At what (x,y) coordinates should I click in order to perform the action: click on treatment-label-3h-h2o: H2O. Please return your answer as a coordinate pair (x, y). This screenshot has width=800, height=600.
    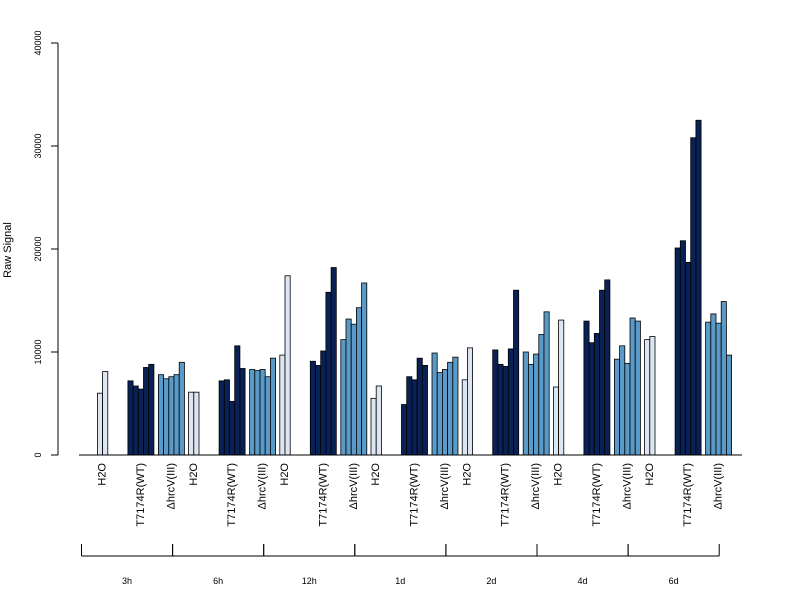
    Looking at the image, I should click on (103, 474).